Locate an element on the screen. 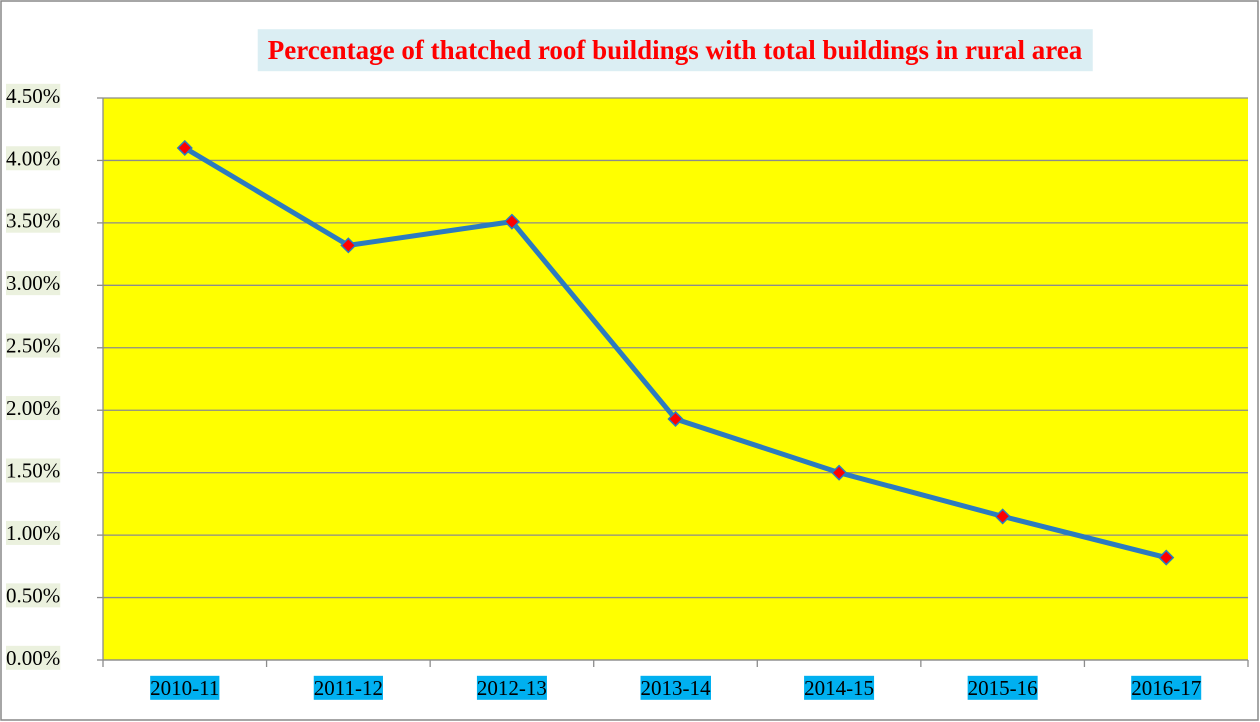  y-tick-label: 3.50% is located at coordinates (33, 221).